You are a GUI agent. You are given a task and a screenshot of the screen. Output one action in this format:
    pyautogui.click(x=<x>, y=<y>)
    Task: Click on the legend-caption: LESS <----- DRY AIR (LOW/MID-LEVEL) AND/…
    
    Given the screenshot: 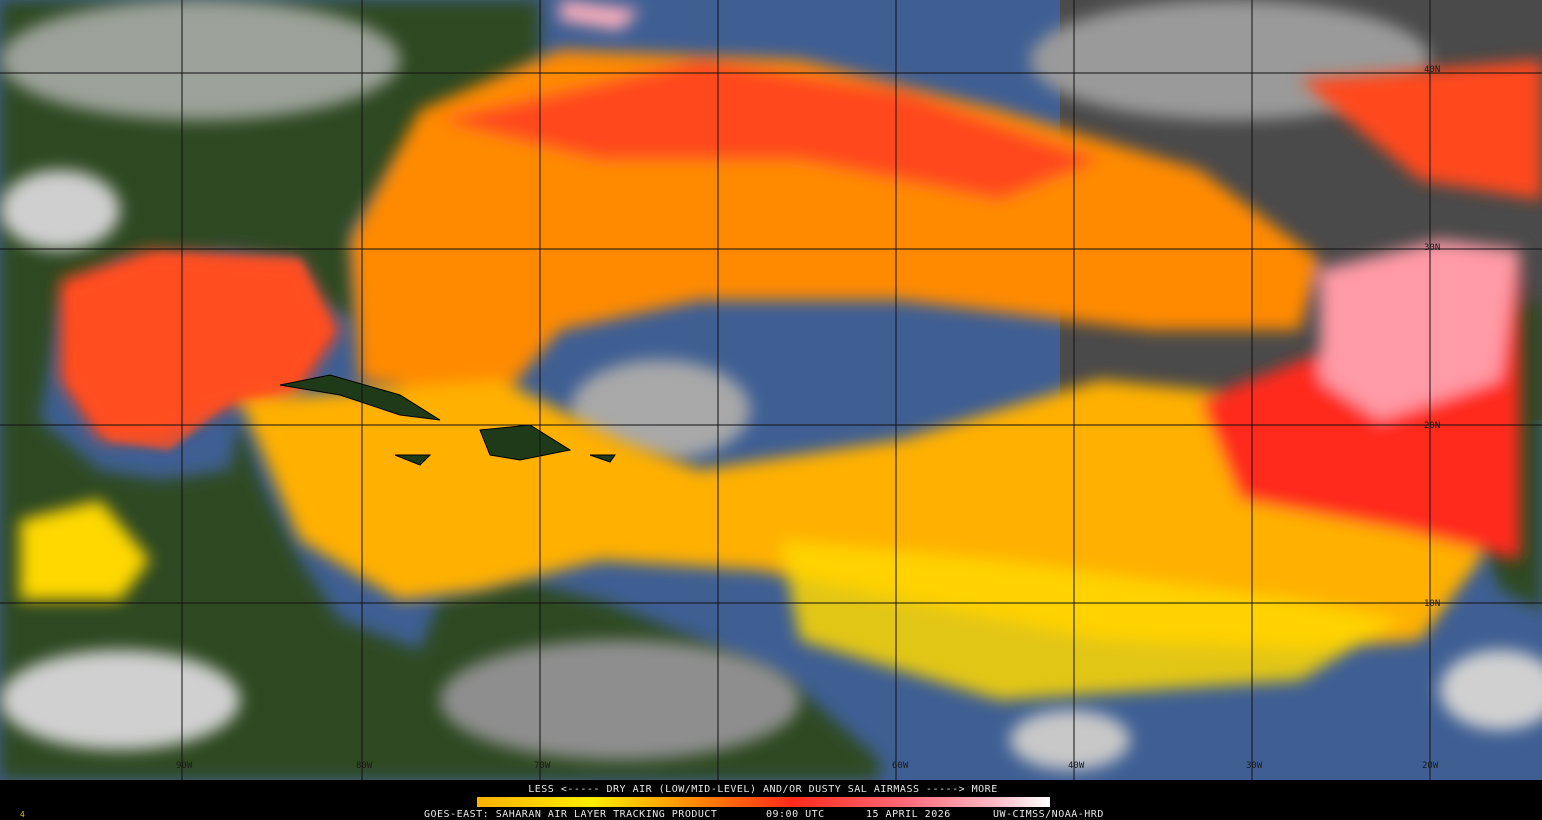 What is the action you would take?
    pyautogui.click(x=762, y=789)
    